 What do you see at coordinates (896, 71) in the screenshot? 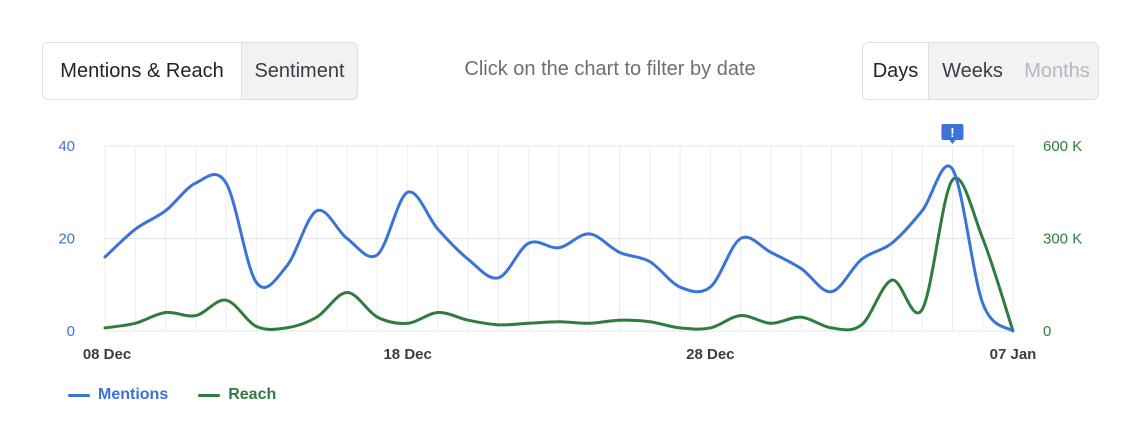
I see `tab-days: Days` at bounding box center [896, 71].